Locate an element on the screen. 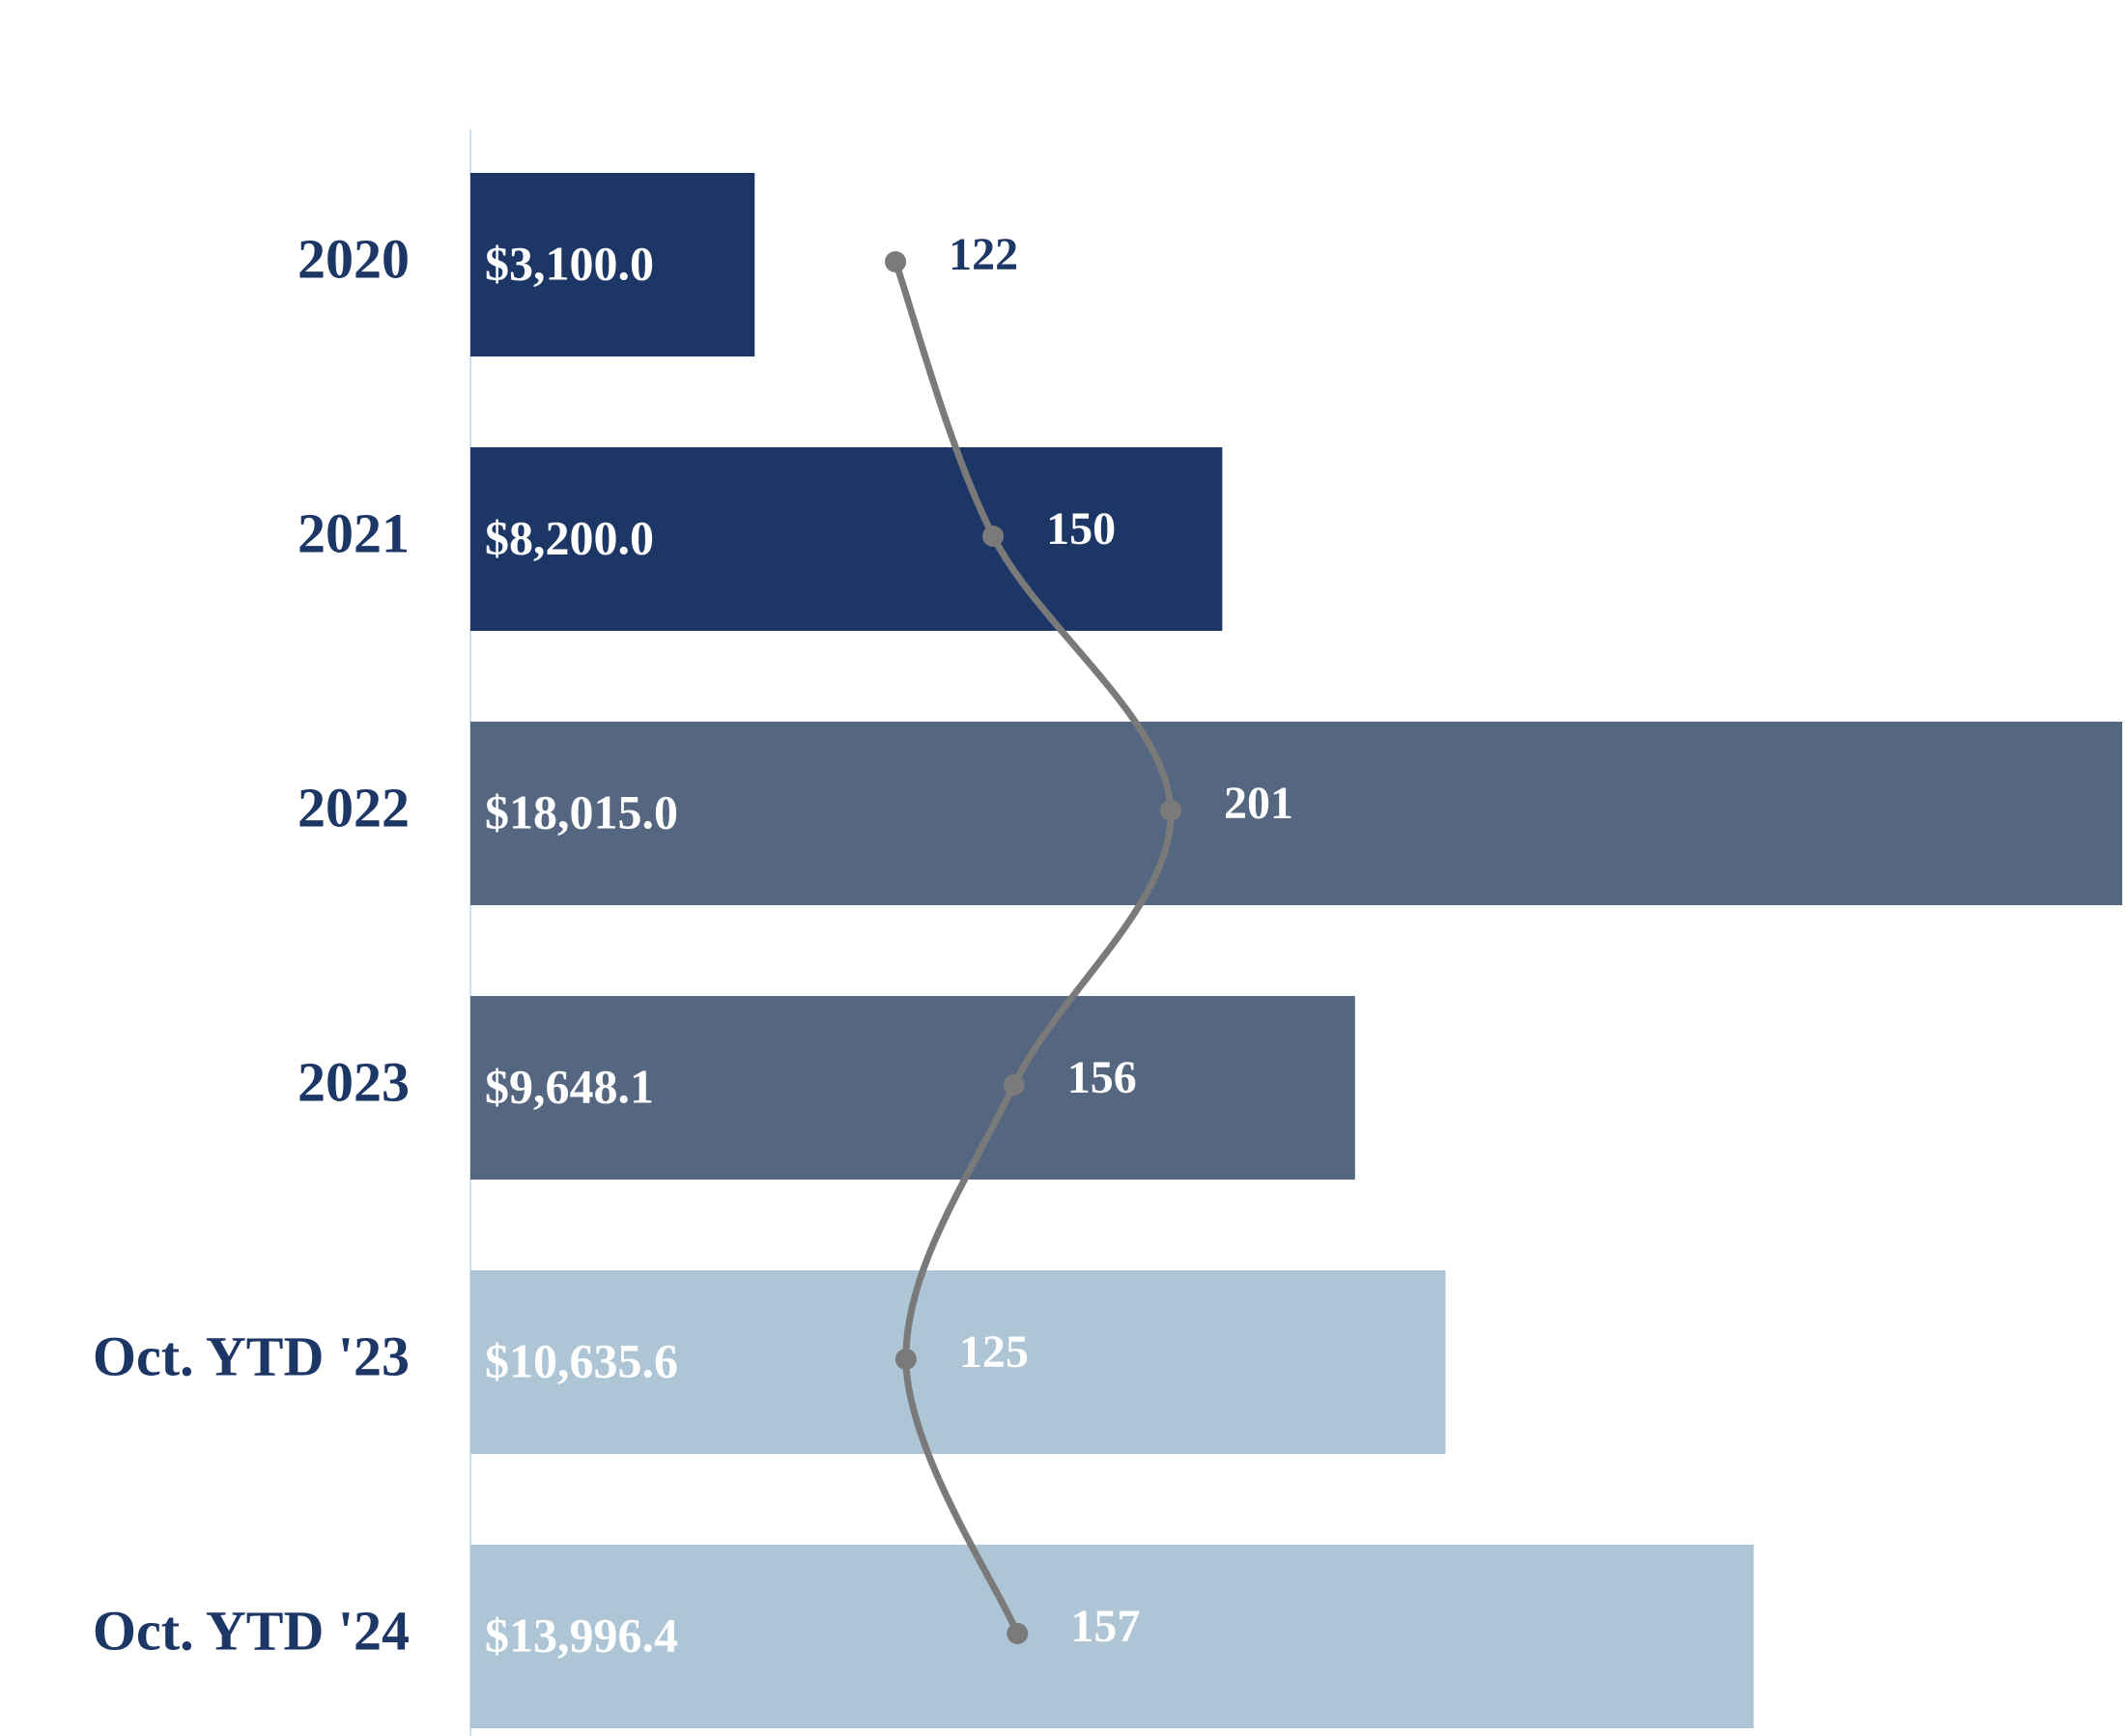 This screenshot has height=1736, width=2128. category-label: Oct. YTD '24 is located at coordinates (251, 1630).